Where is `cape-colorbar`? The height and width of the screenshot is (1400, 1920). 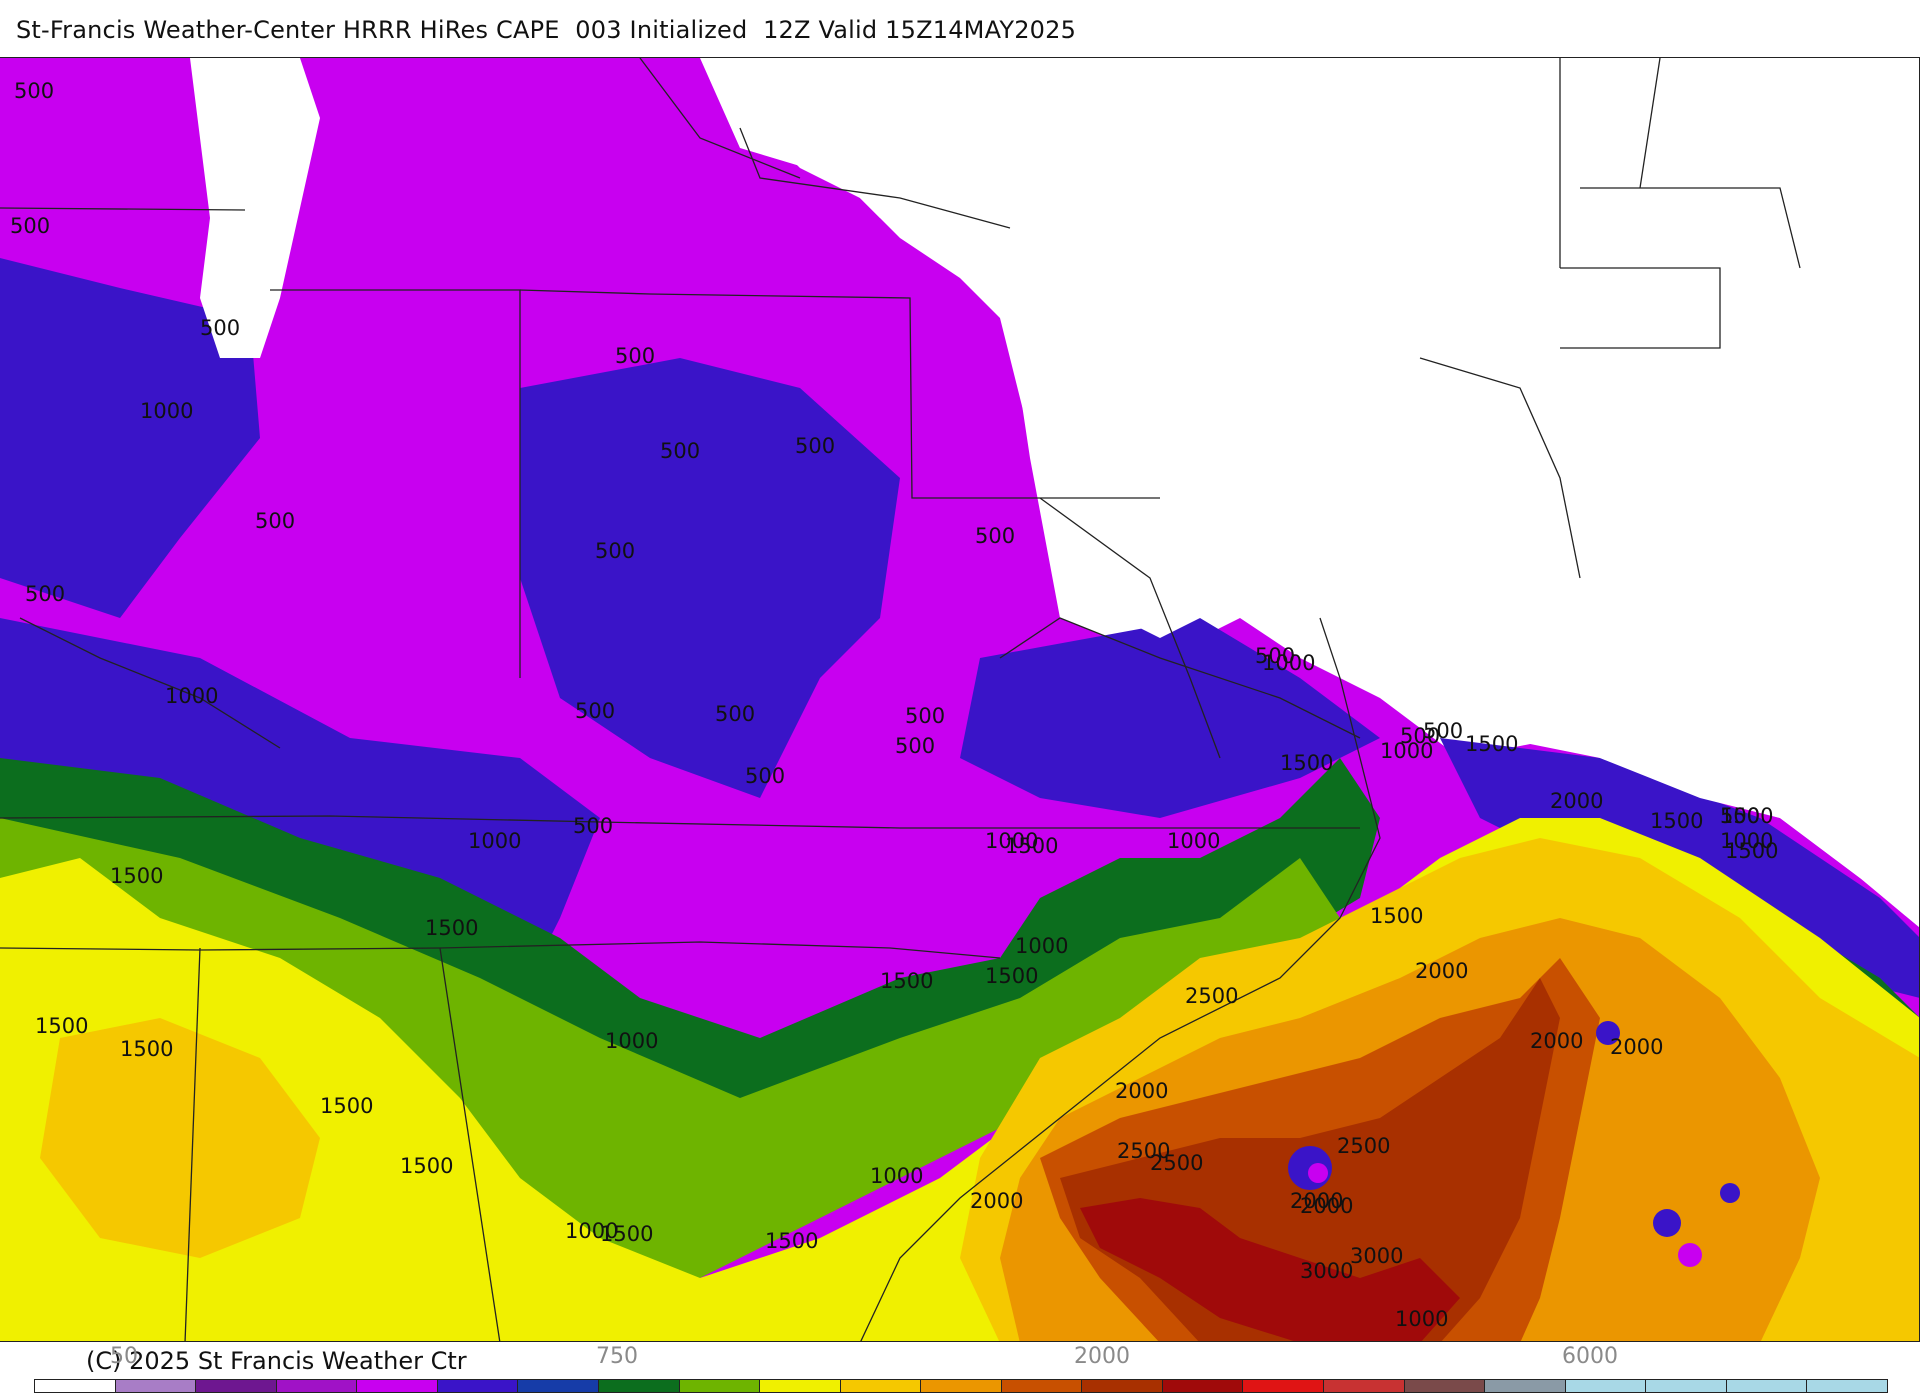
cape-colorbar is located at coordinates (961, 1386).